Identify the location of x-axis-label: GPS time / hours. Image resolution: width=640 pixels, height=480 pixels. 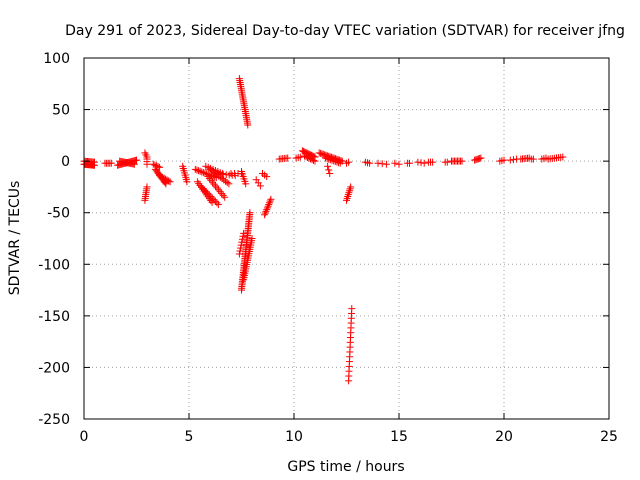
(345, 467).